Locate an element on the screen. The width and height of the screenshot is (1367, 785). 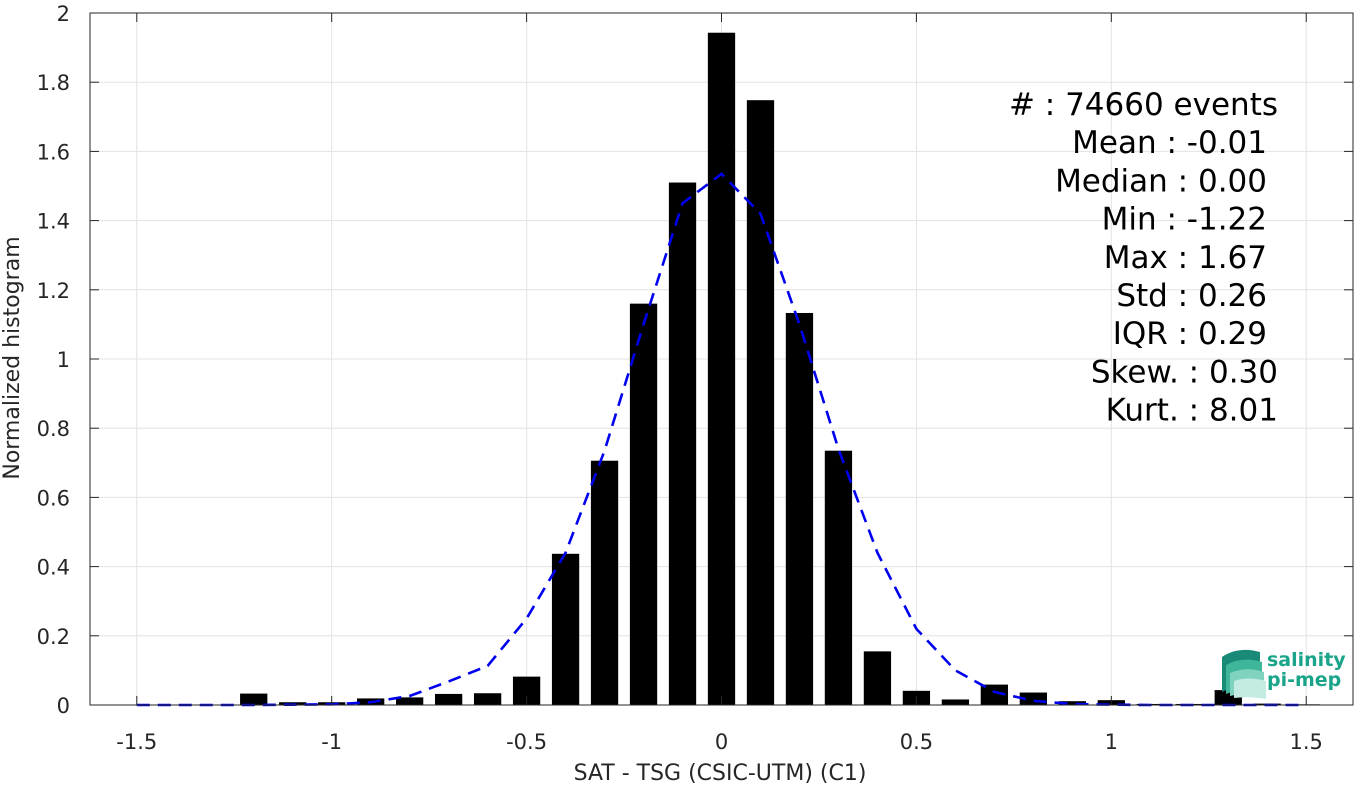
stat-line-5: Std : 0.26 is located at coordinates (1191, 296).